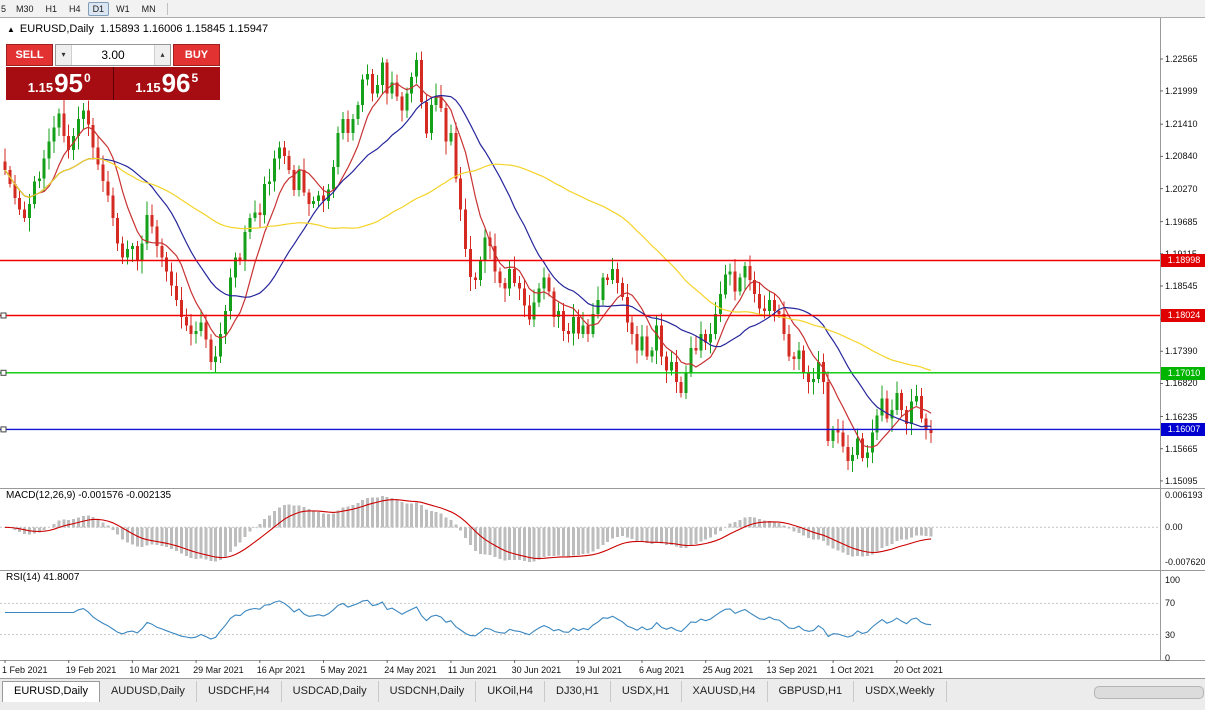 This screenshot has height=710, width=1205. I want to click on tab-scrollbar, so click(1149, 692).